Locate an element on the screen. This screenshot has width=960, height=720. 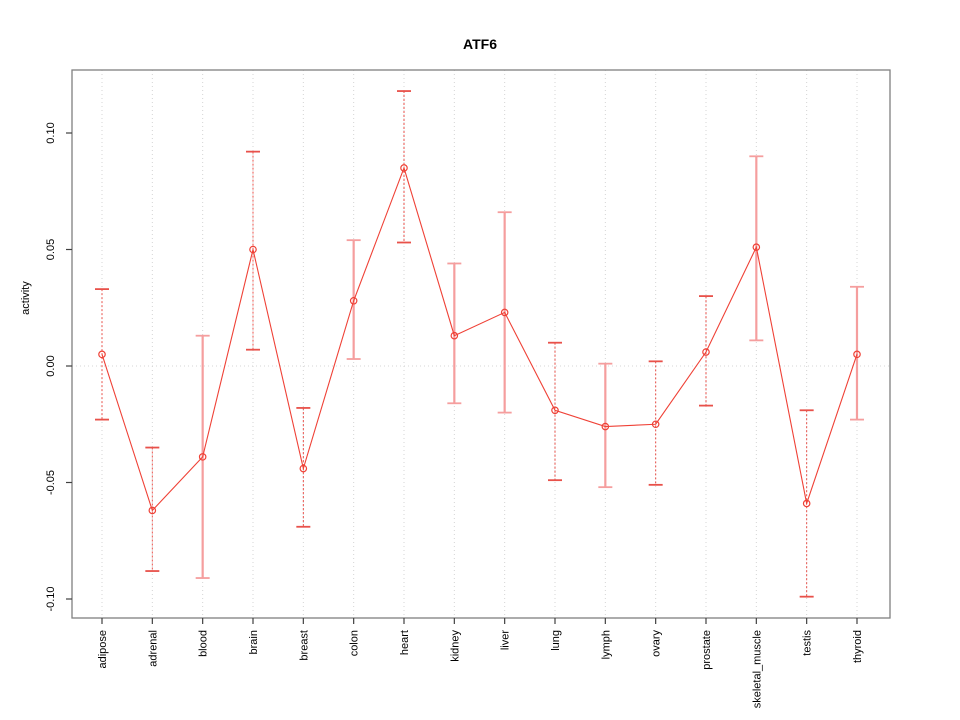
data-point-skeletal_muscle is located at coordinates (756, 247).